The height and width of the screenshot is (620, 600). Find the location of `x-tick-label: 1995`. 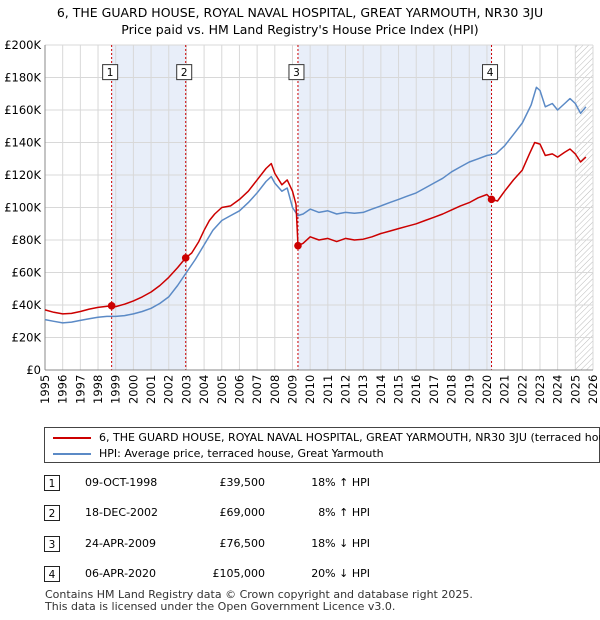

x-tick-label: 1995 is located at coordinates (45, 389).